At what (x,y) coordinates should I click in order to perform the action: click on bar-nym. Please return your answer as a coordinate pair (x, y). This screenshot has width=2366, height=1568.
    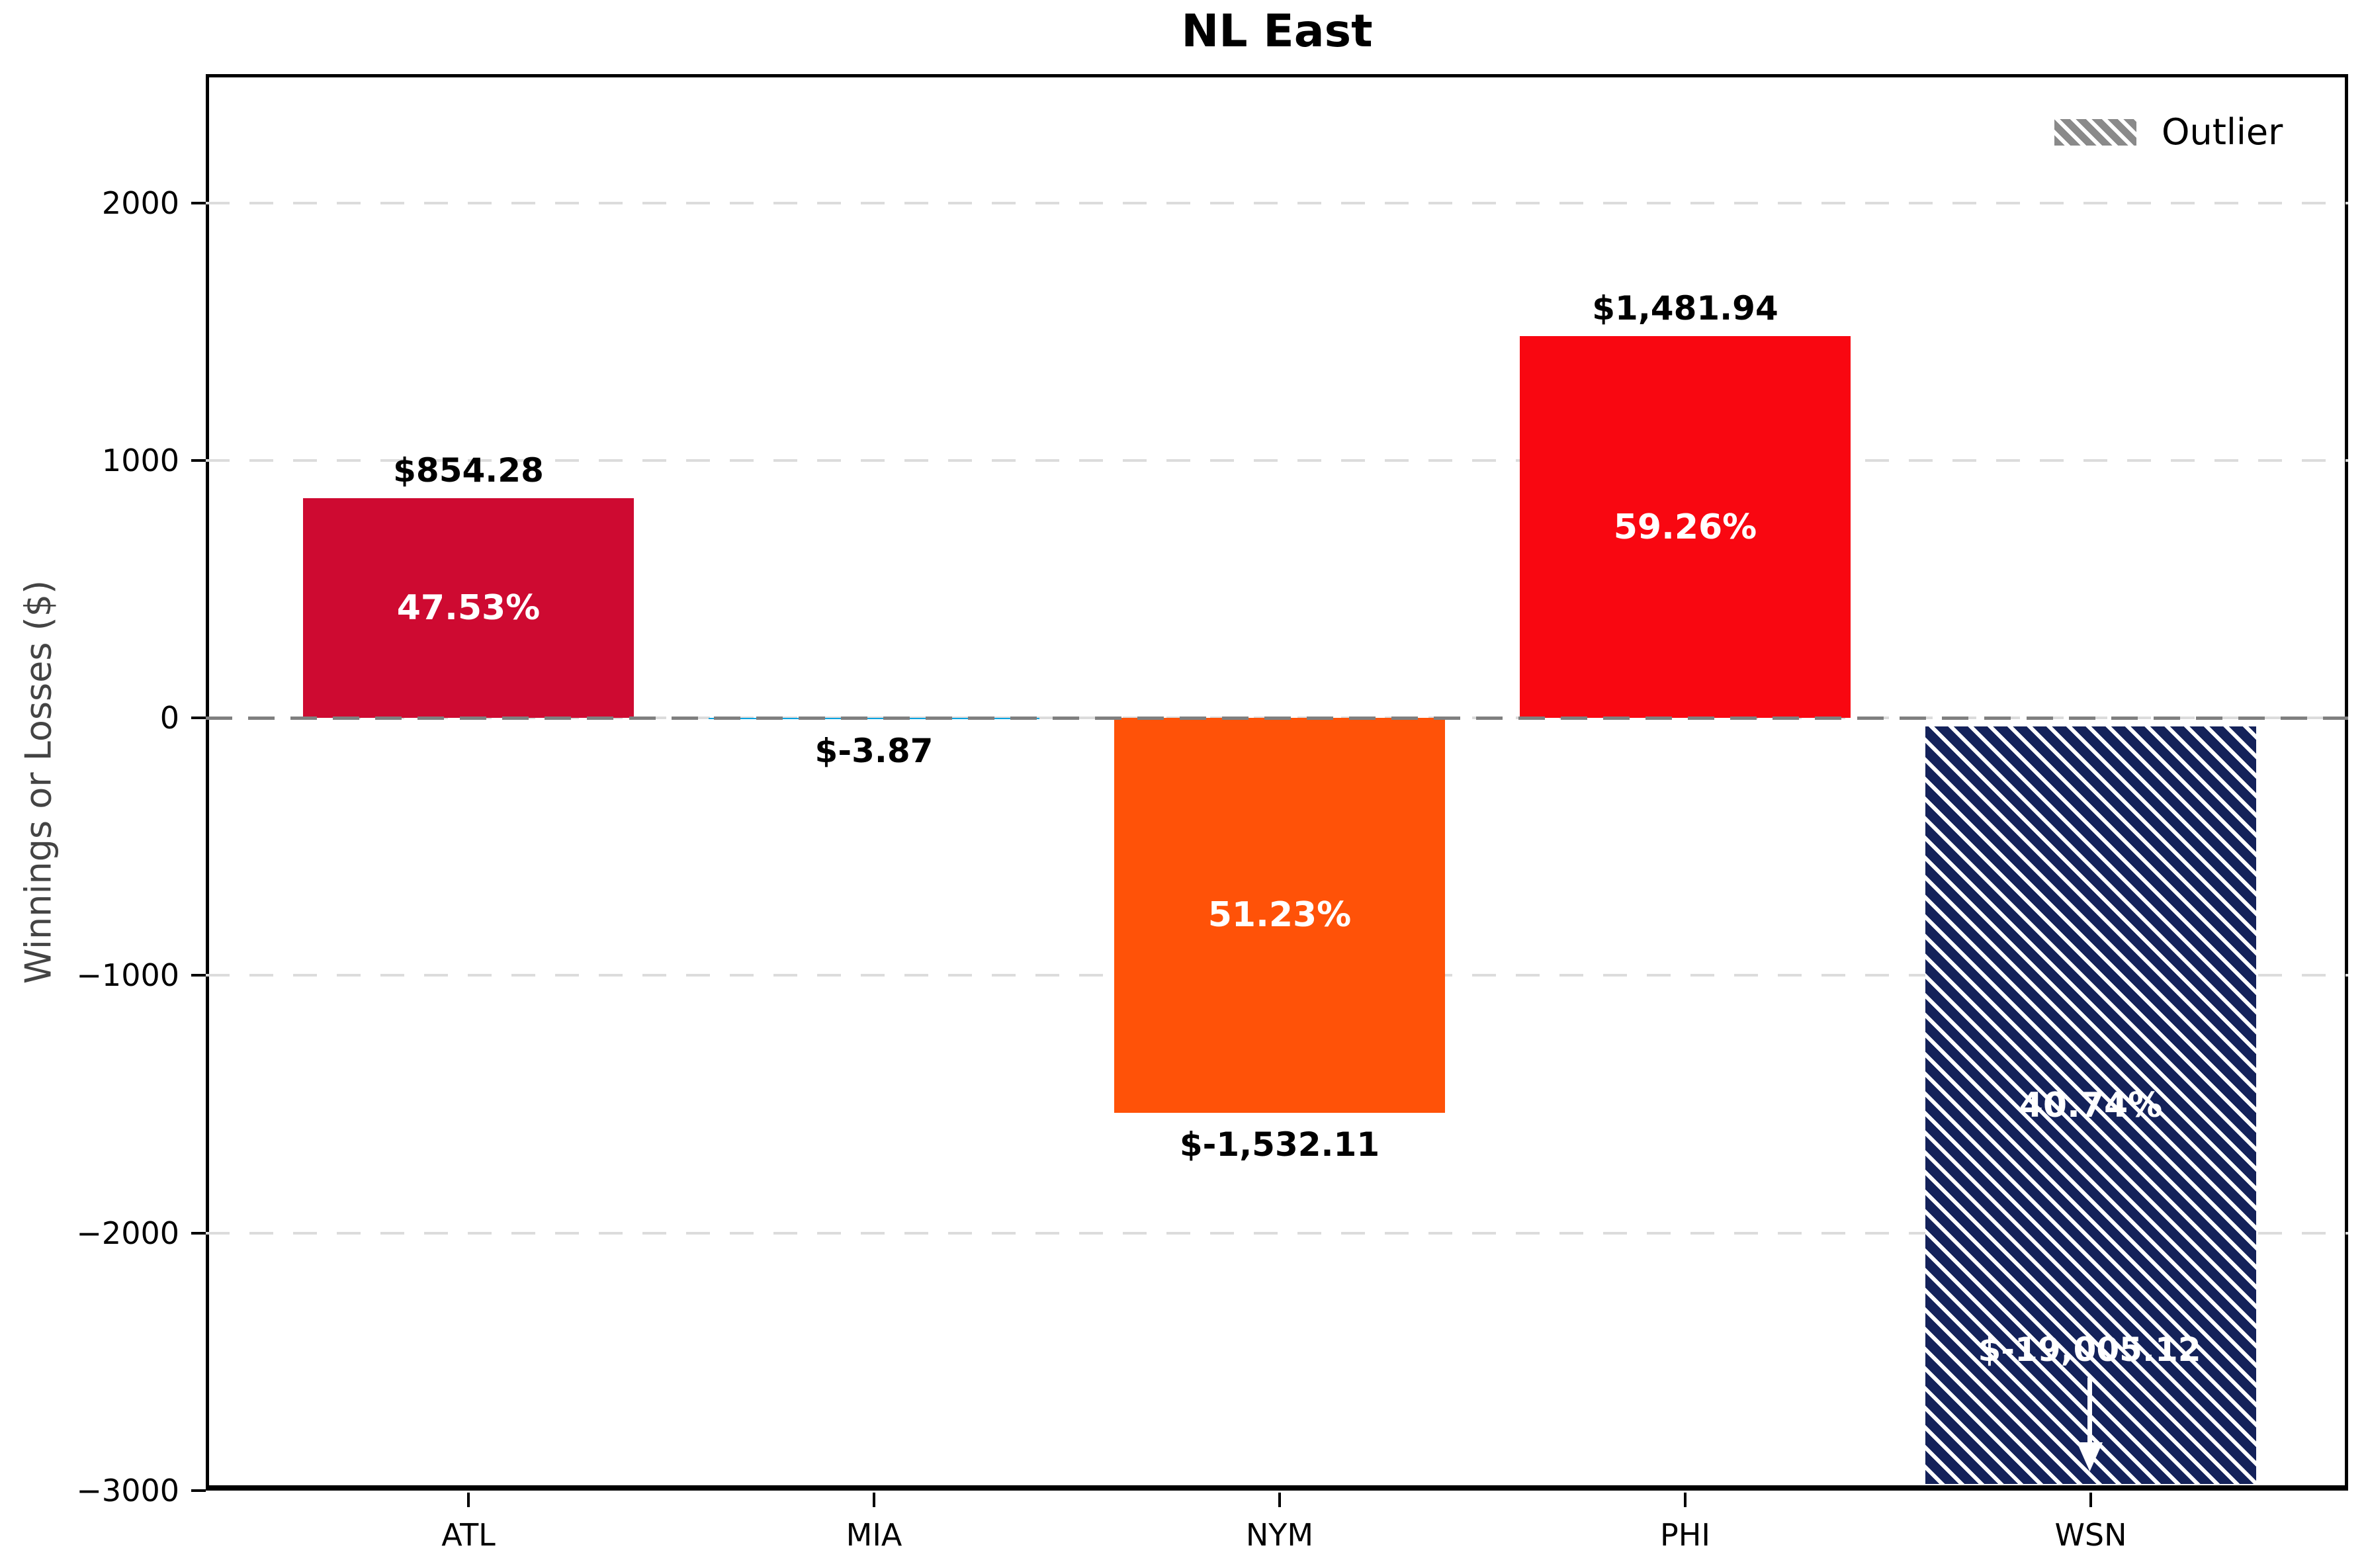
    Looking at the image, I should click on (1279, 916).